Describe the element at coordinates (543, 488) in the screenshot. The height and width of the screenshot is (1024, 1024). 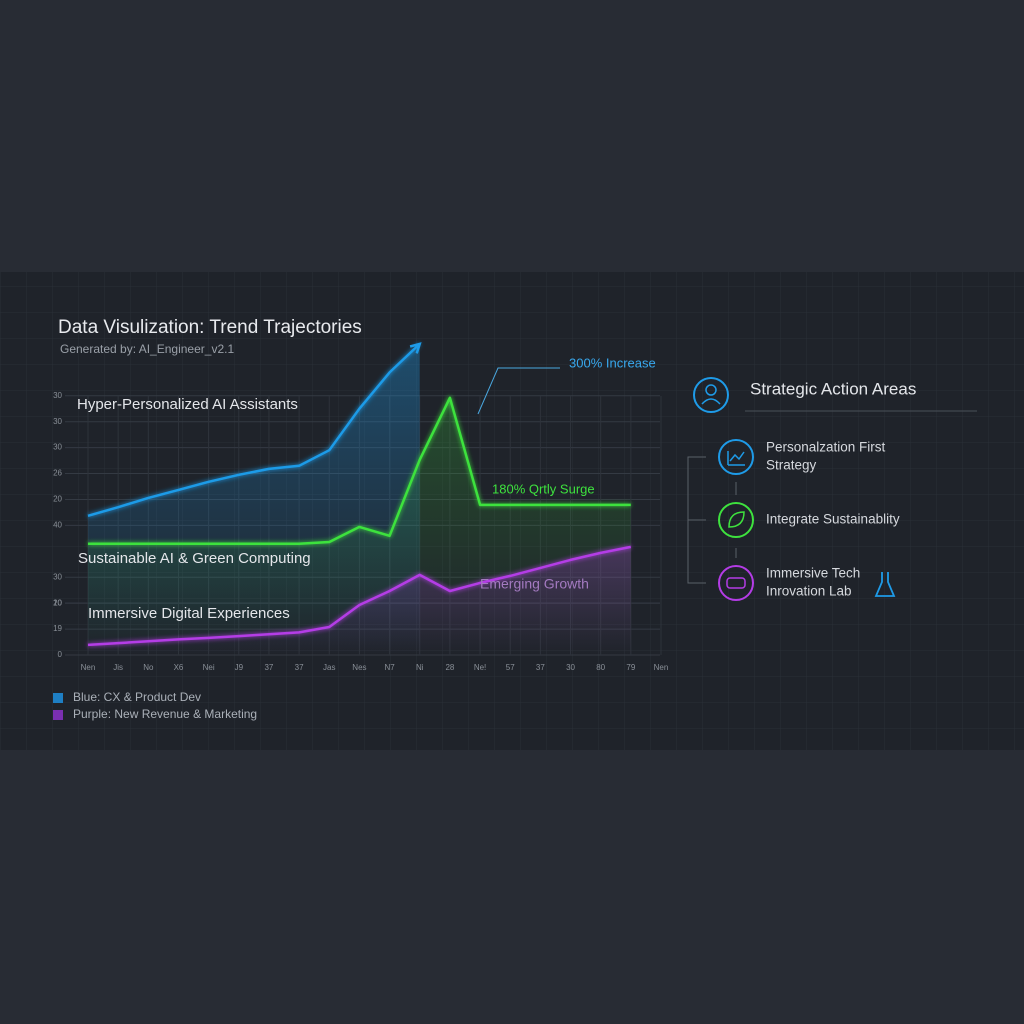
I see `annotation: 180% Qrtly Surge` at that location.